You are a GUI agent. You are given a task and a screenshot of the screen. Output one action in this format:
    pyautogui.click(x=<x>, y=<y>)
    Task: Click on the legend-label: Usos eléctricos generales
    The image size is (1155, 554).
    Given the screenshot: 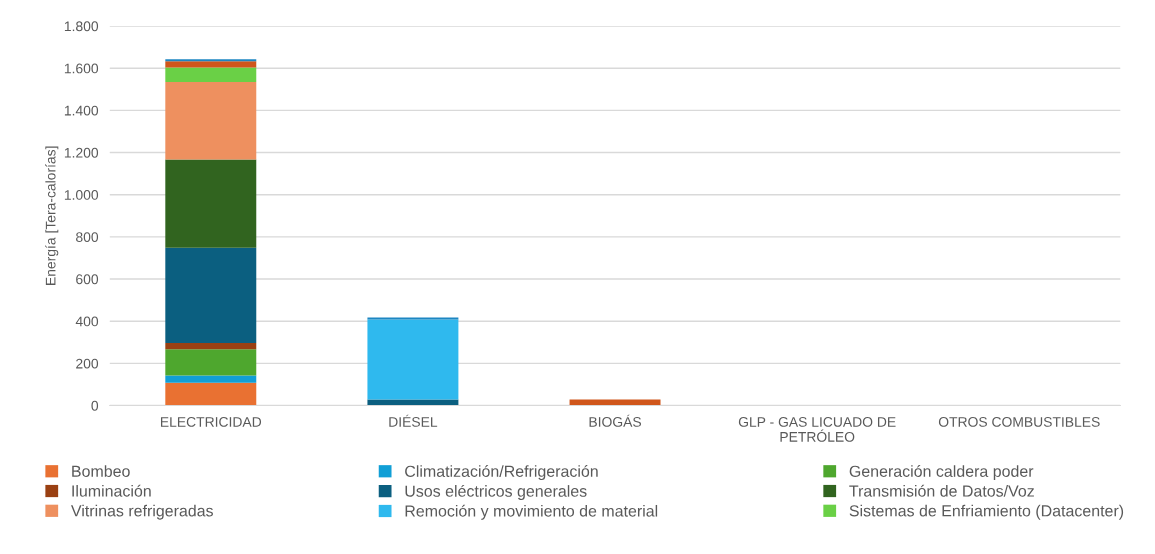 What is the action you would take?
    pyautogui.click(x=496, y=492)
    